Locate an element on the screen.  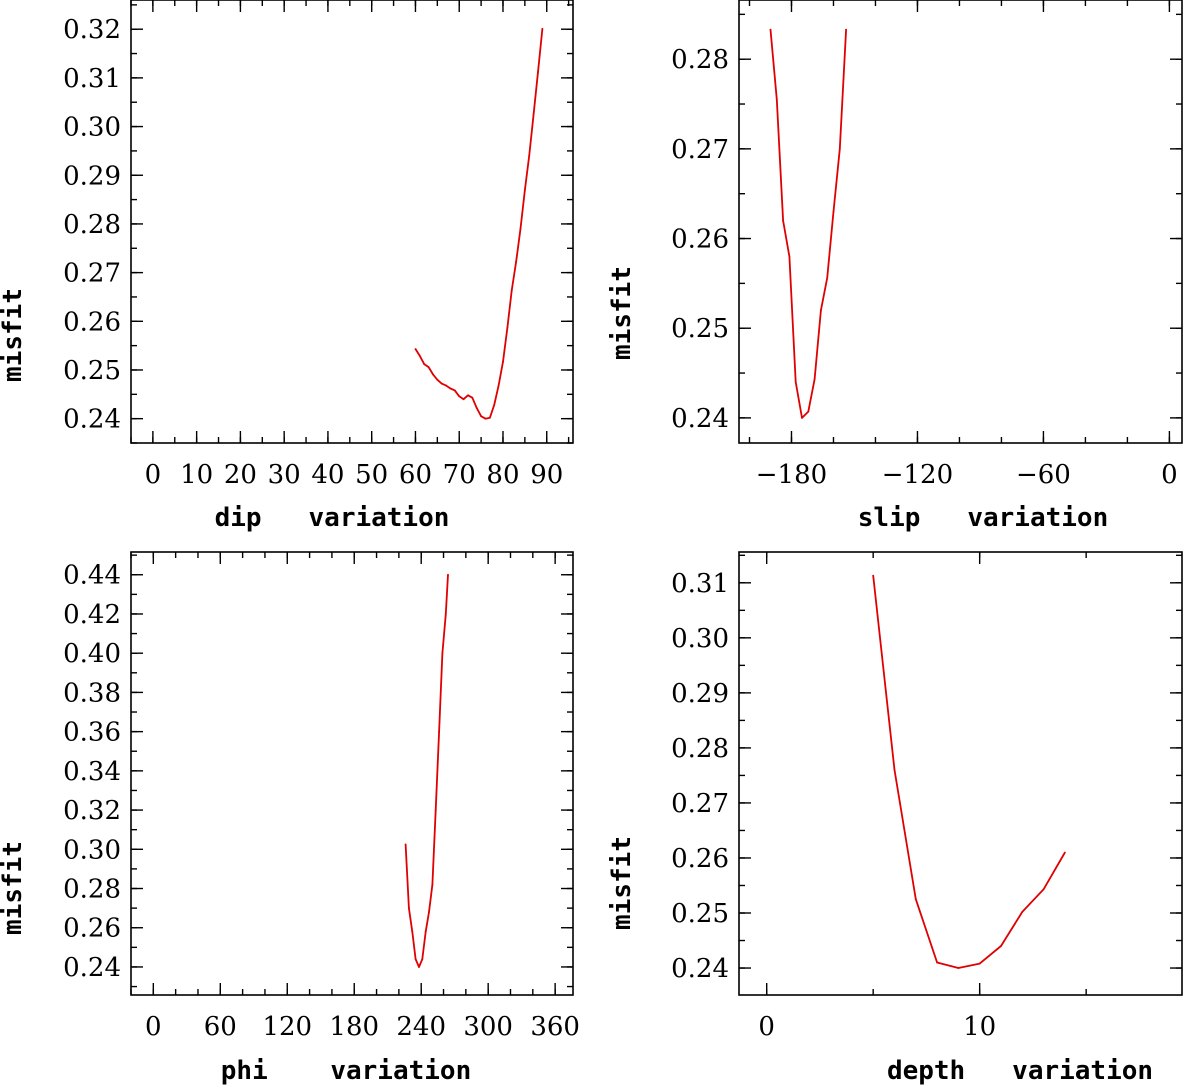
dip-xlabel: dip variation is located at coordinates (332, 518).